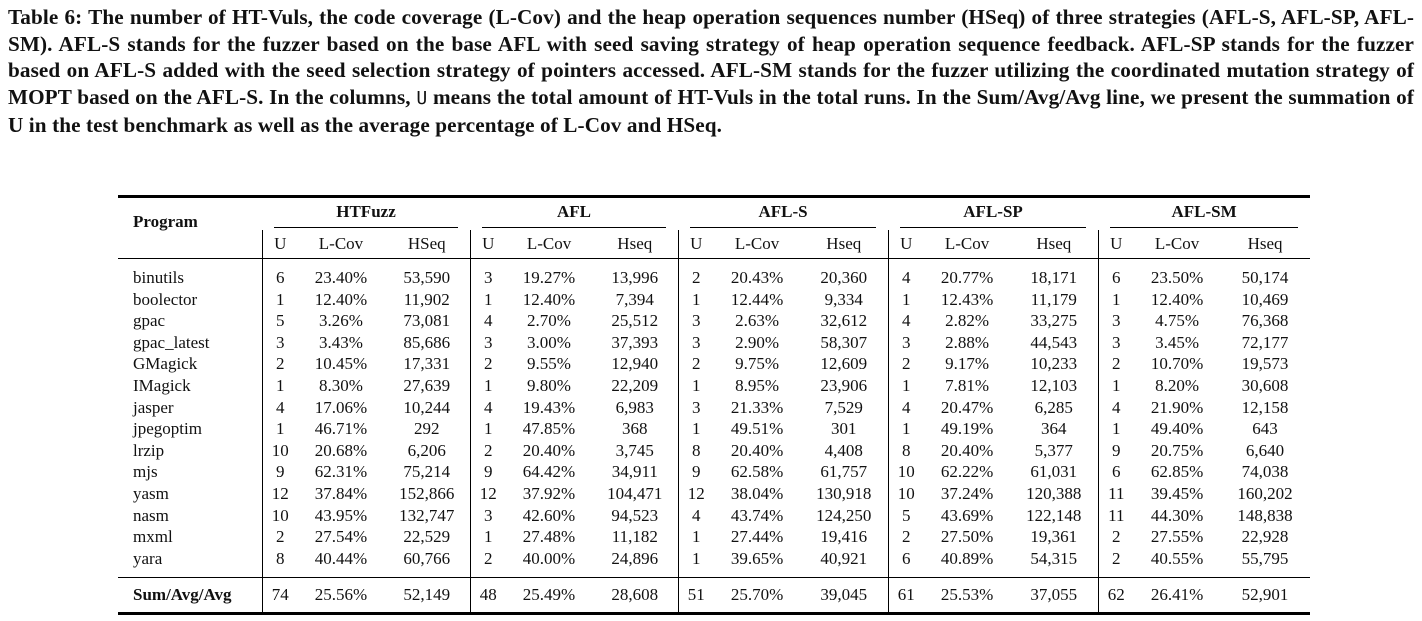  Describe the element at coordinates (1177, 277) in the screenshot. I see `table-cell: 23.50%` at that location.